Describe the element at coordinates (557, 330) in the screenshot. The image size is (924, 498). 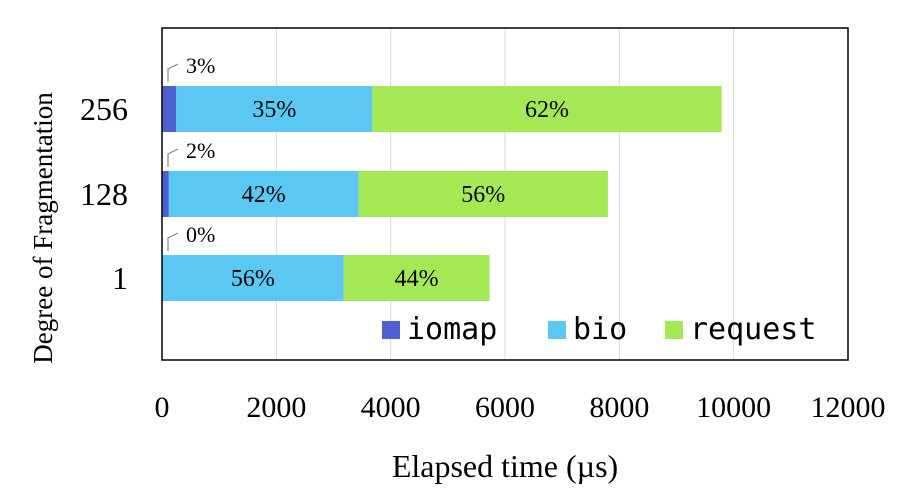
I see `legend-swatch-bio` at that location.